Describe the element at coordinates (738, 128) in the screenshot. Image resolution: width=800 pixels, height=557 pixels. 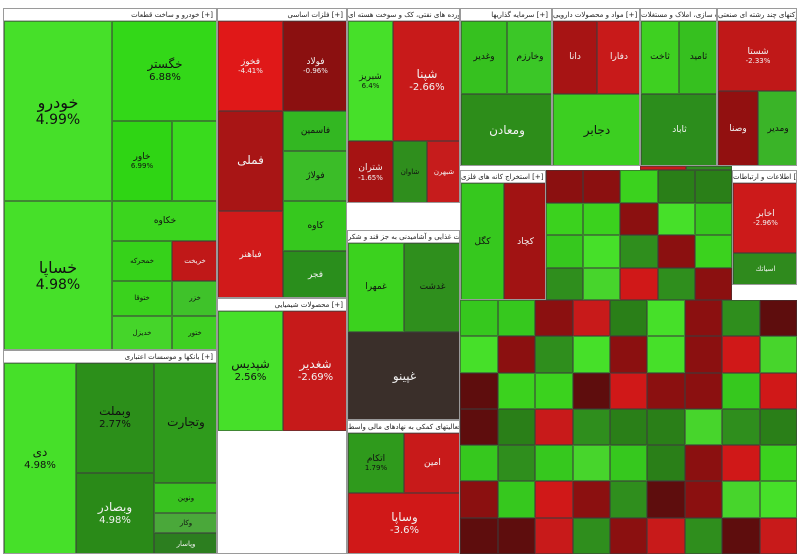
I see `treemap-tile: وصنا` at that location.